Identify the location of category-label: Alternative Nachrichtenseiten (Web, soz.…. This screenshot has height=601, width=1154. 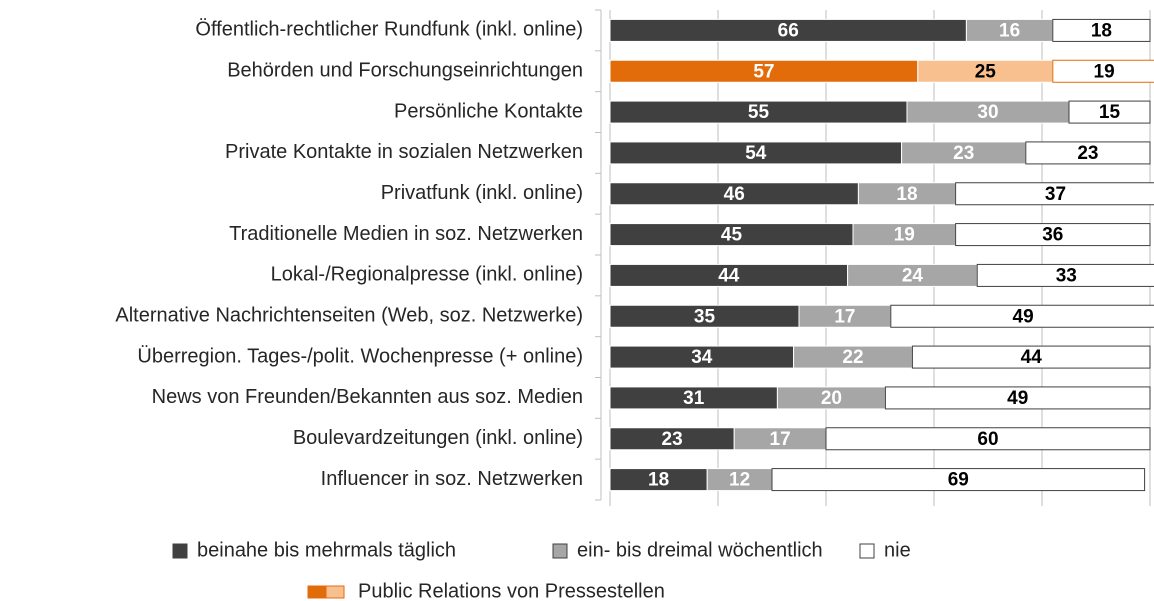
(349, 316).